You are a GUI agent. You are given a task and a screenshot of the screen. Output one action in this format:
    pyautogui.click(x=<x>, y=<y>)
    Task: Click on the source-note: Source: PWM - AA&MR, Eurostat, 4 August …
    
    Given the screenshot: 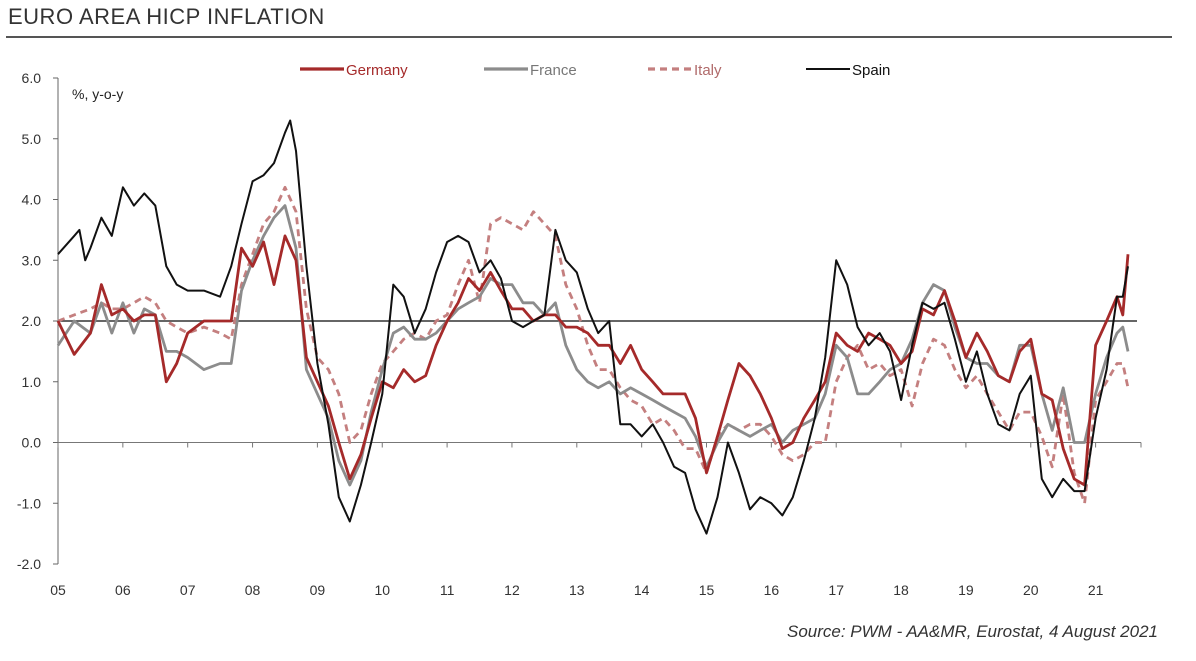 What is the action you would take?
    pyautogui.click(x=972, y=631)
    